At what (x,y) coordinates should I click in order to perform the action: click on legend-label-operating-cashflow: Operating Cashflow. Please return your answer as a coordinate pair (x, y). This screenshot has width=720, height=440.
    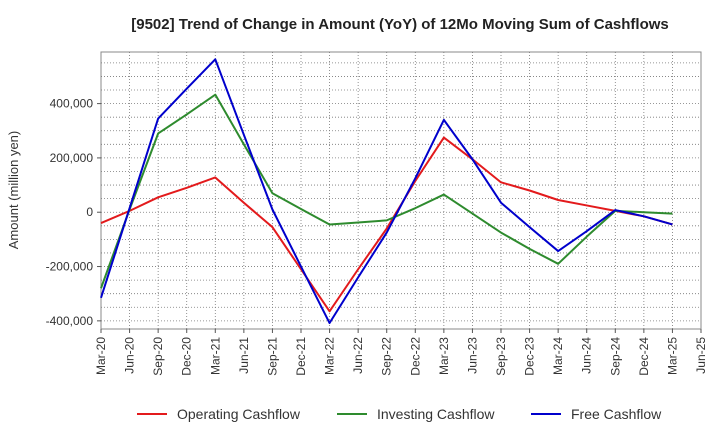
    Looking at the image, I should click on (239, 414).